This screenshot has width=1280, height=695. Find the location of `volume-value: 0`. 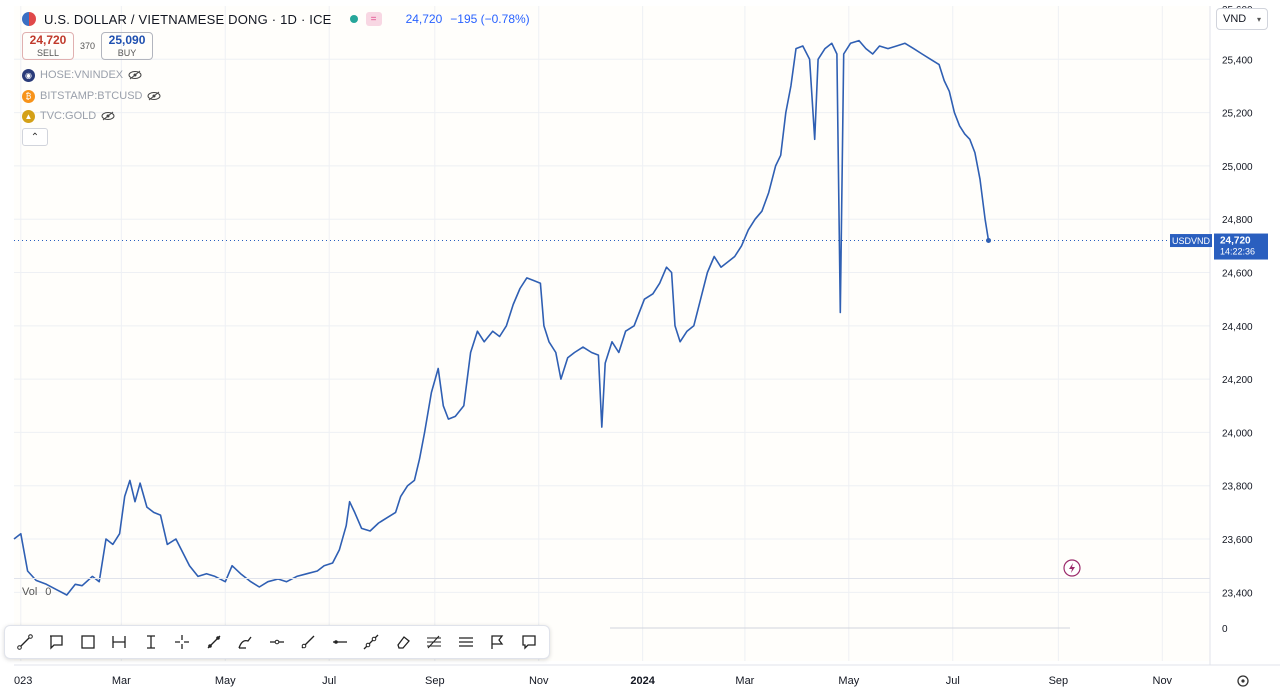

volume-value: 0 is located at coordinates (48, 592).